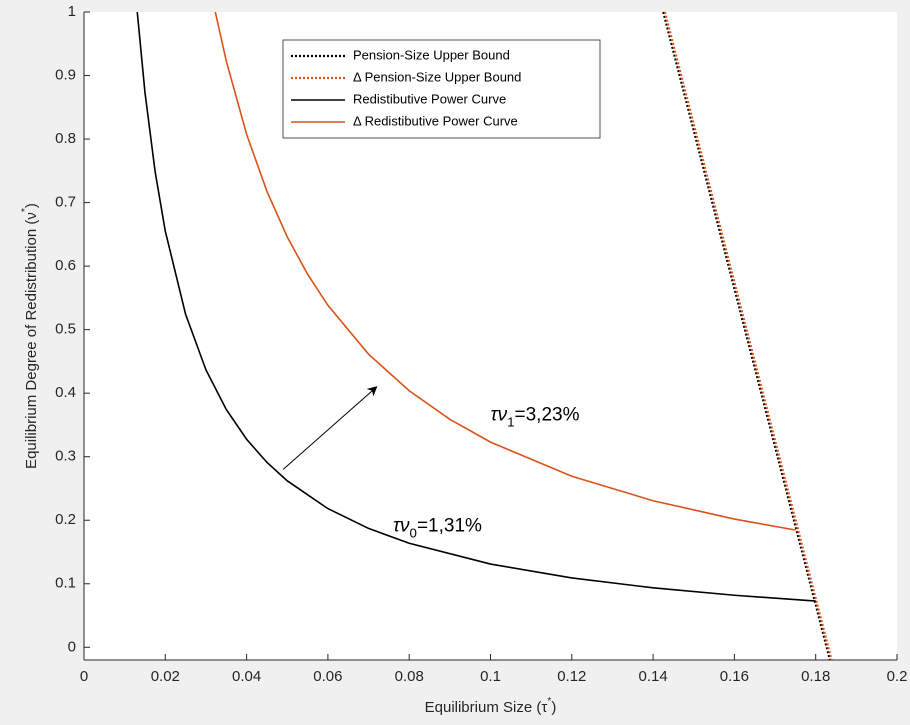 The image size is (910, 725). What do you see at coordinates (429, 98) in the screenshot?
I see `legend-label: Redistibutive Power Curve` at bounding box center [429, 98].